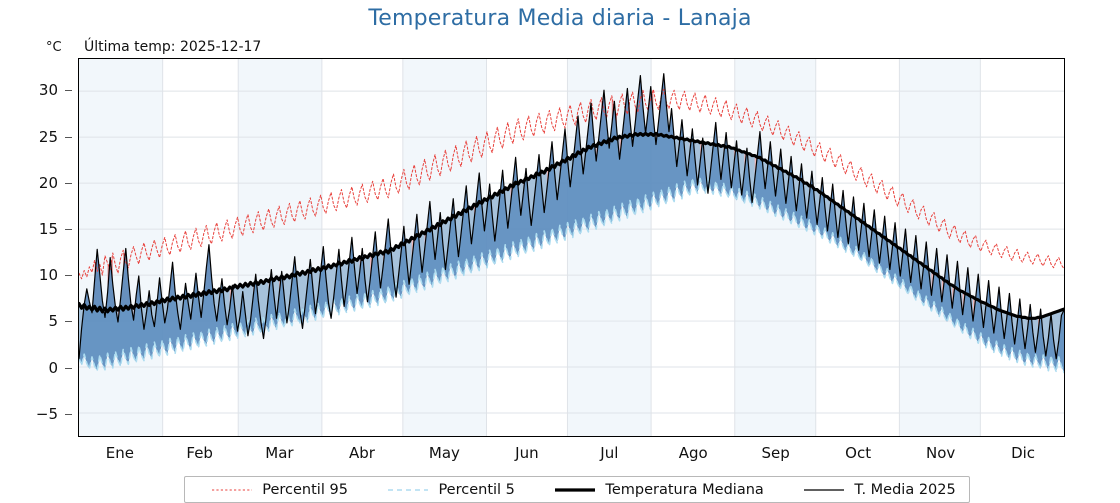 This screenshot has width=1120, height=503. What do you see at coordinates (46, 413) in the screenshot?
I see `y-axis-tick-label: −5` at bounding box center [46, 413].